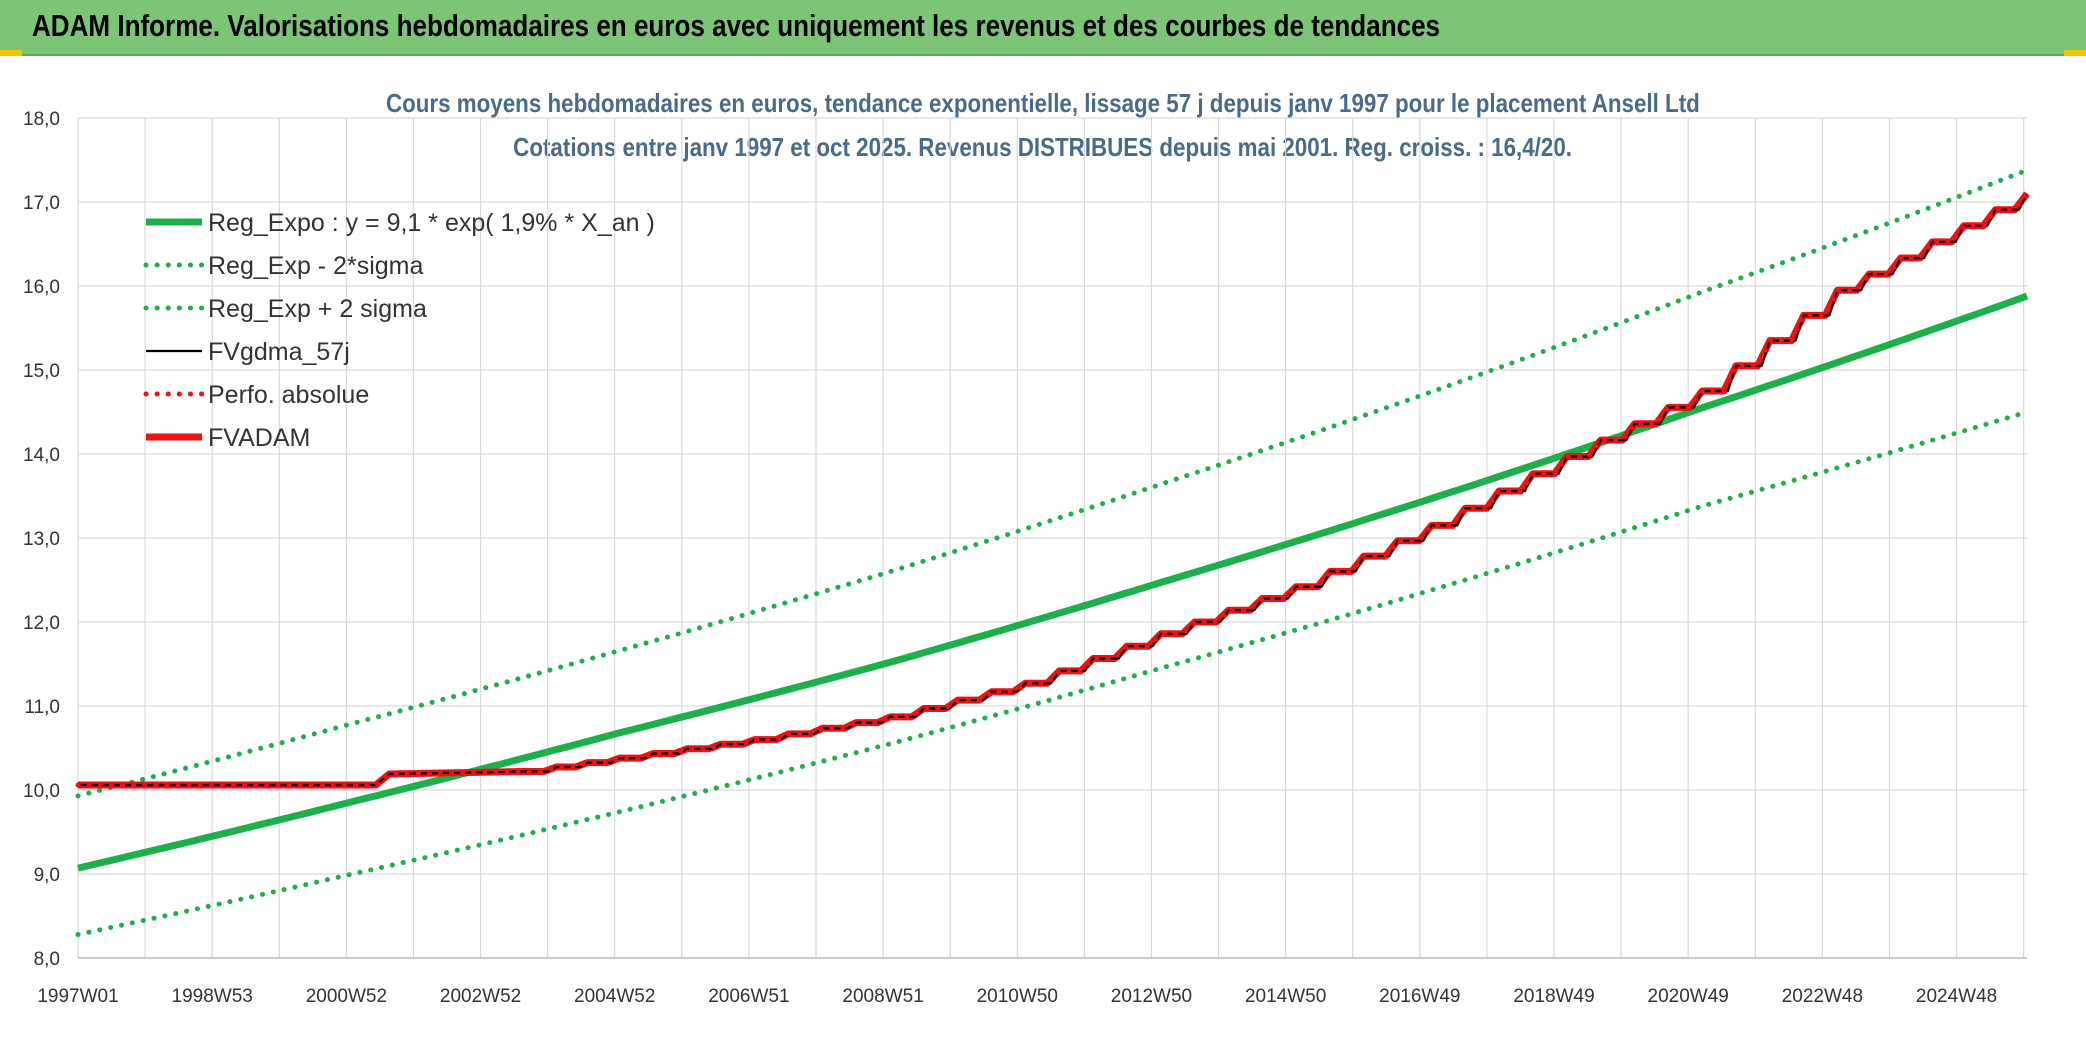 Image resolution: width=2086 pixels, height=1037 pixels. What do you see at coordinates (1822, 996) in the screenshot?
I see `x-tick-label: 2022W48` at bounding box center [1822, 996].